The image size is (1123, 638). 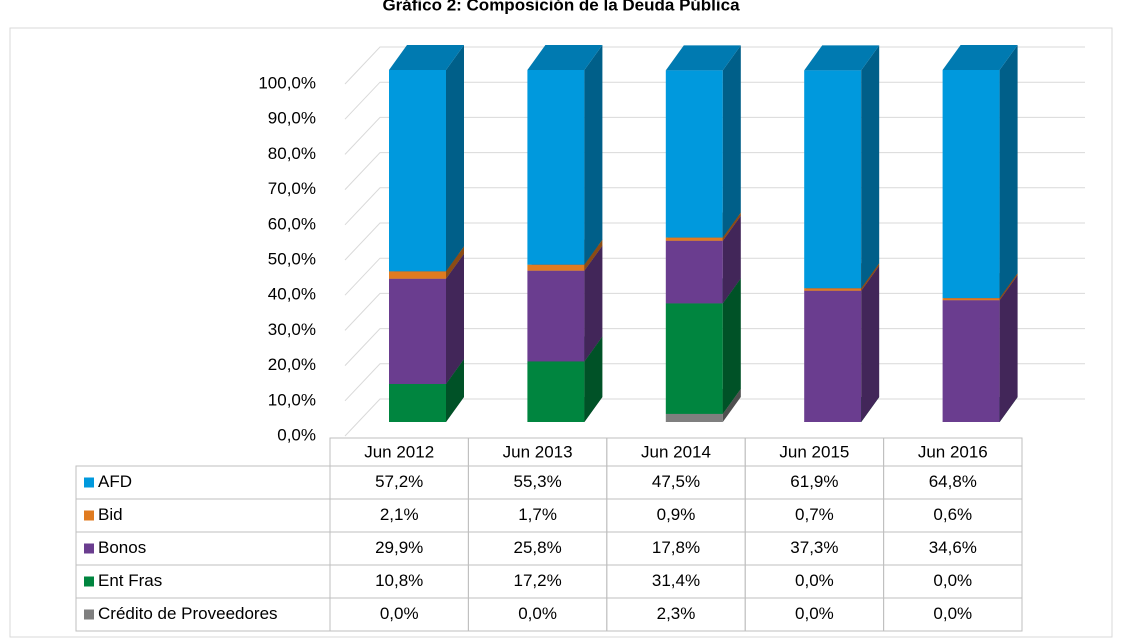 What do you see at coordinates (953, 547) in the screenshot?
I see `data-label: 34,6%` at bounding box center [953, 547].